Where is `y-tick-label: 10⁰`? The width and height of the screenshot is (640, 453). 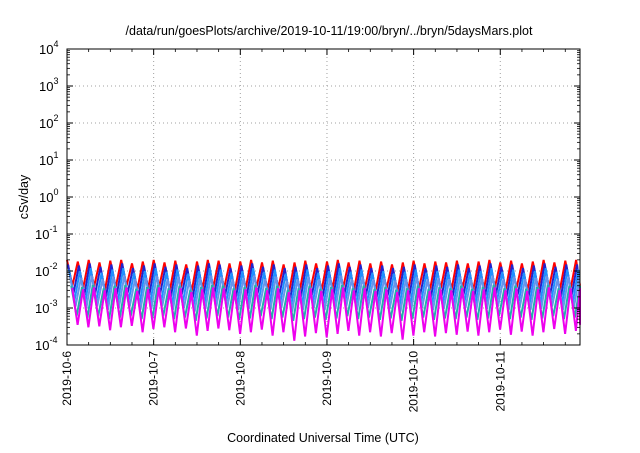 y-tick-label: 10⁰ is located at coordinates (48, 196).